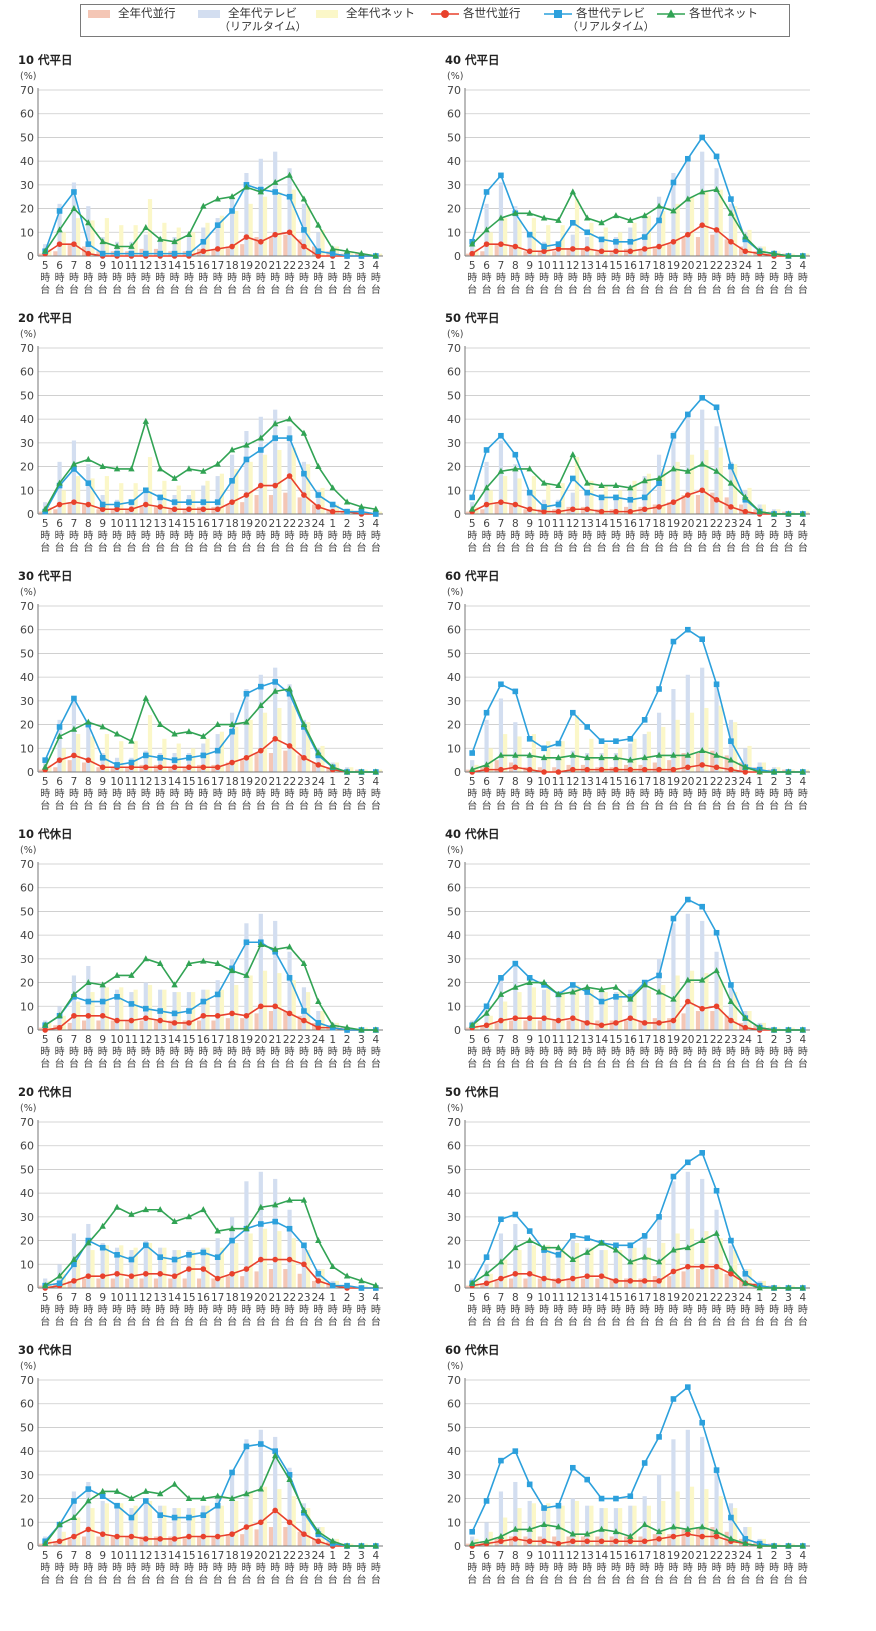 The image size is (876, 1631). I want to click on x-tick-label: 17, so click(217, 1556).